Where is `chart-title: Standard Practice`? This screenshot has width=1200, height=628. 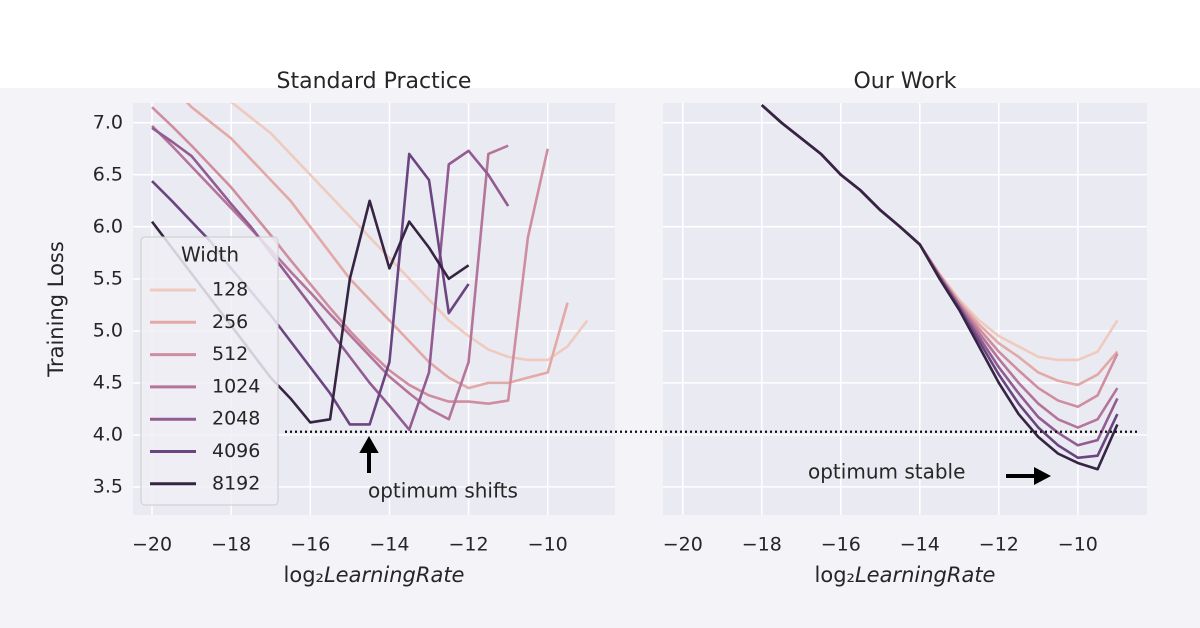
chart-title: Standard Practice is located at coordinates (374, 81).